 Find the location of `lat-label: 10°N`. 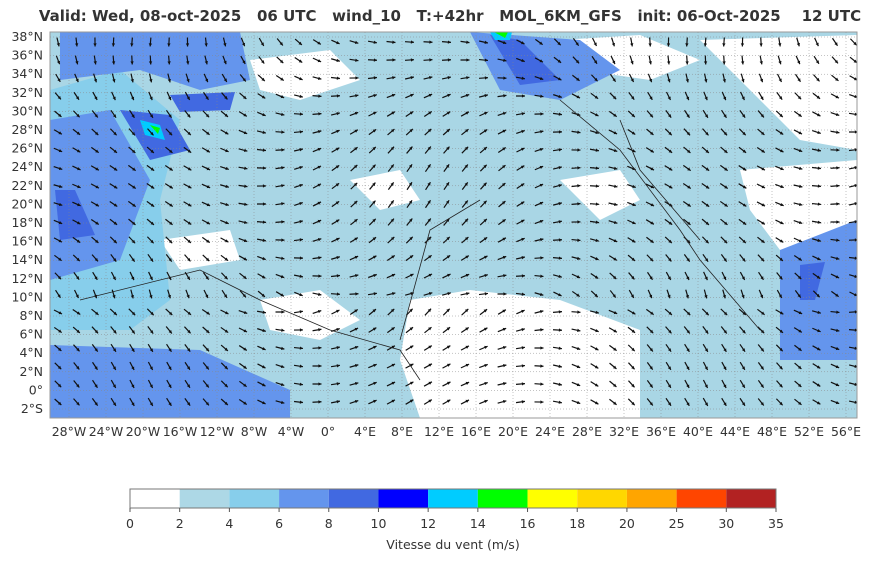

lat-label: 10°N is located at coordinates (27, 296).